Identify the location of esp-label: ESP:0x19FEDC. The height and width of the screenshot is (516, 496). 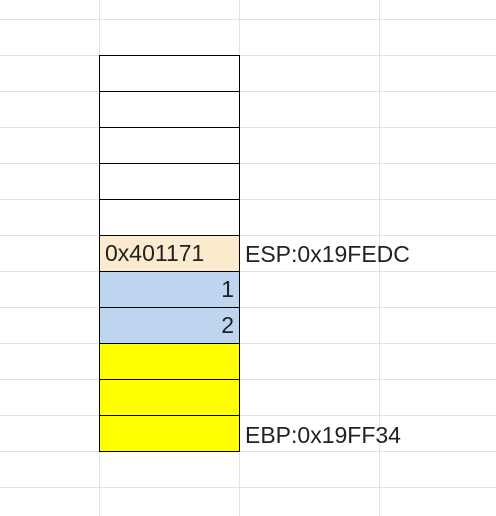
(327, 254).